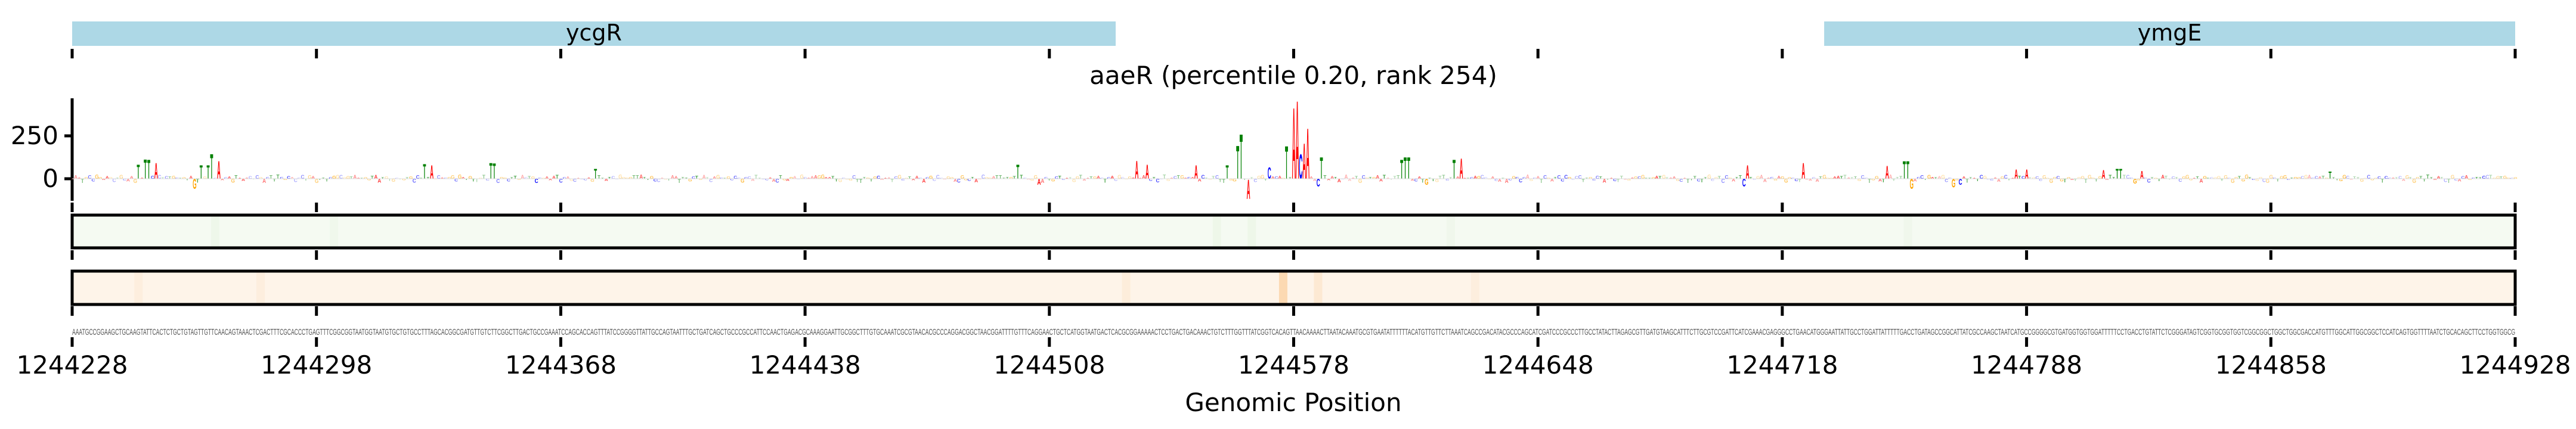 This screenshot has width=2576, height=429. I want to click on logo-y-axis: 250 0, so click(43, 149).